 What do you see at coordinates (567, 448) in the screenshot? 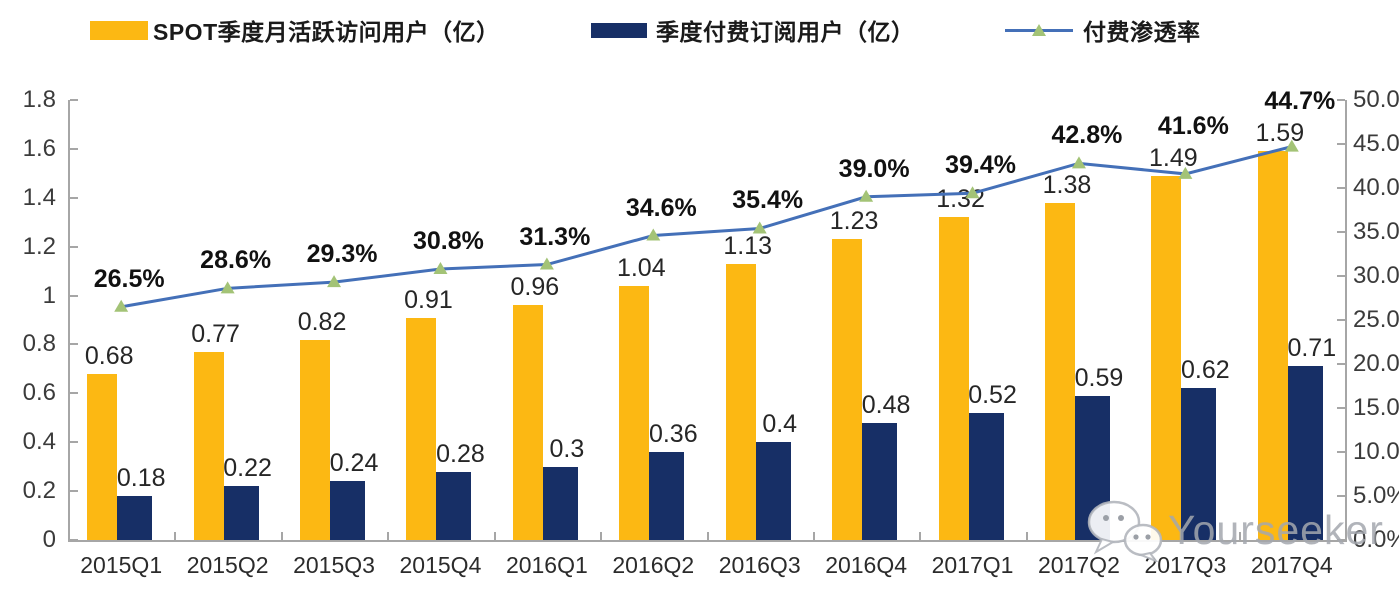
I see `bar-subscribers-value-label: 0.3` at bounding box center [567, 448].